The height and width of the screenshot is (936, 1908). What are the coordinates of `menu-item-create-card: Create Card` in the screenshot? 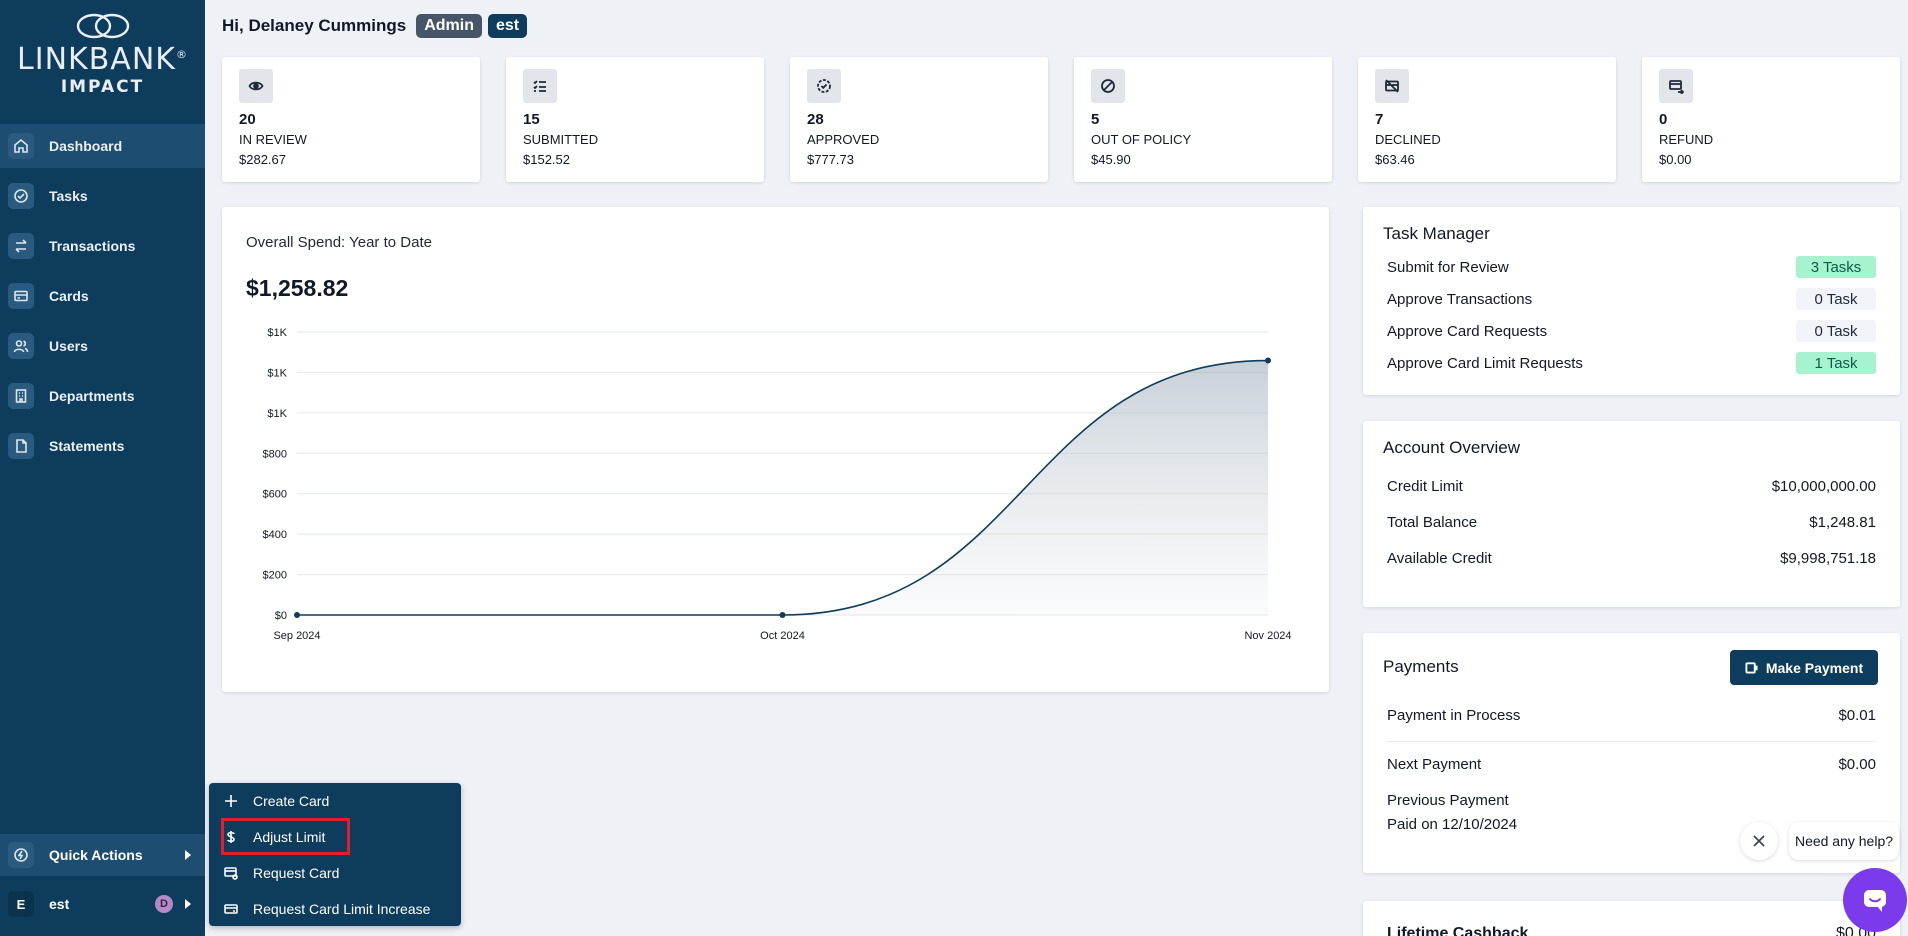 It's located at (276, 801).